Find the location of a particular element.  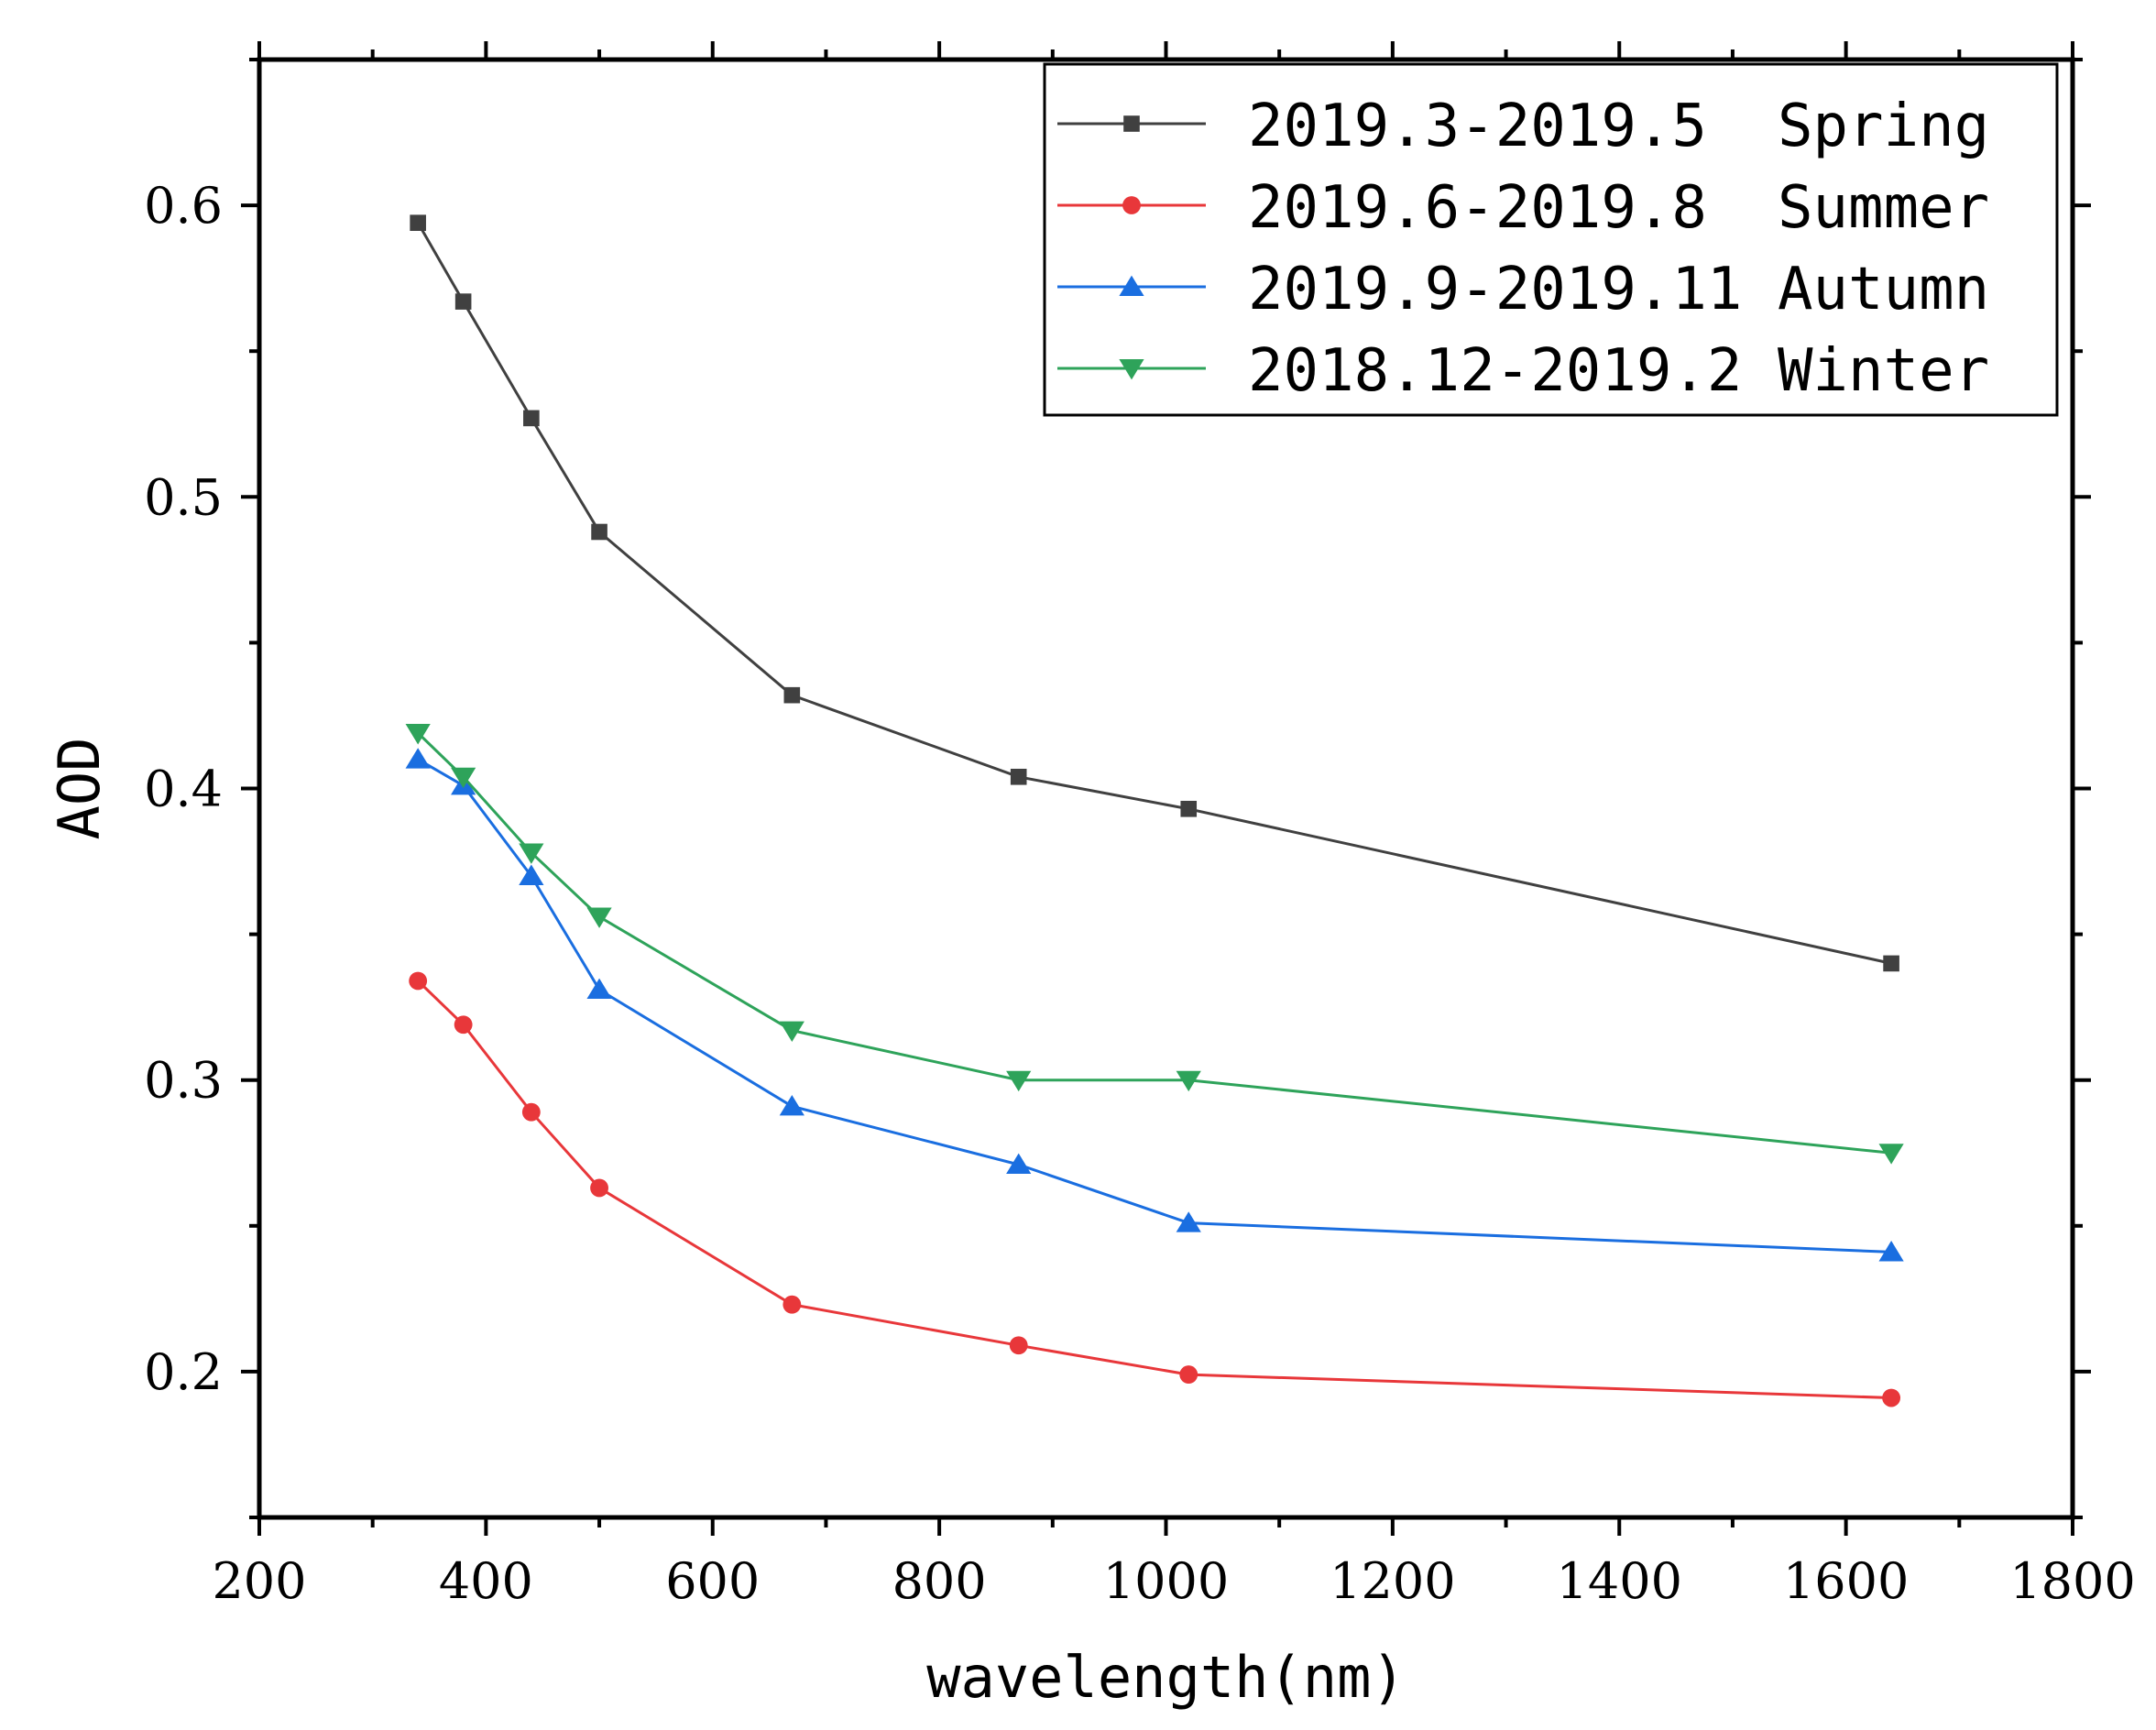

legend-label: 2019.6-2019.8 Summer is located at coordinates (1618, 208).